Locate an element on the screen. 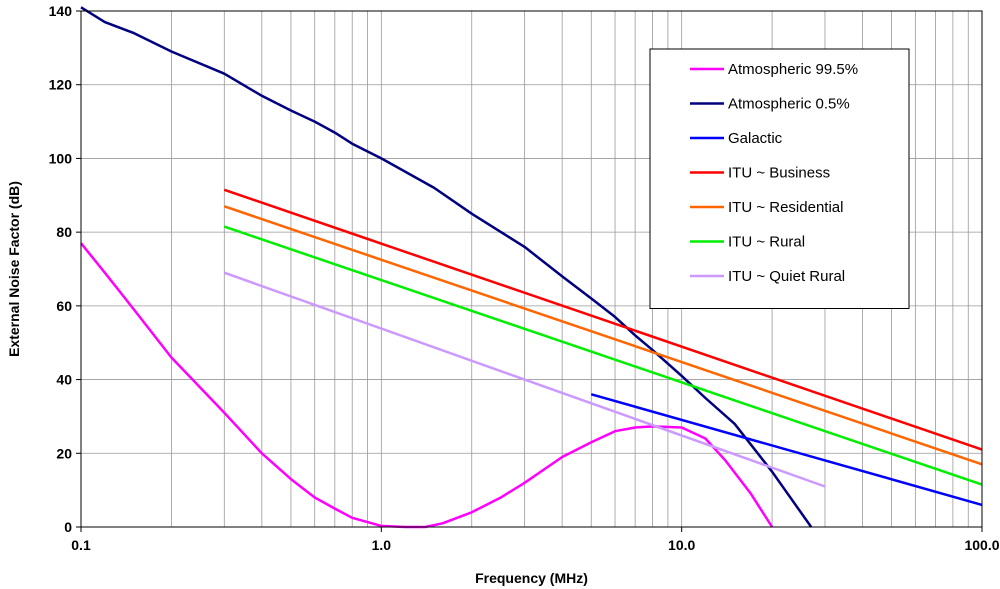 Image resolution: width=1000 pixels, height=589 pixels. legend-label: ITU ~ Rural is located at coordinates (766, 242).